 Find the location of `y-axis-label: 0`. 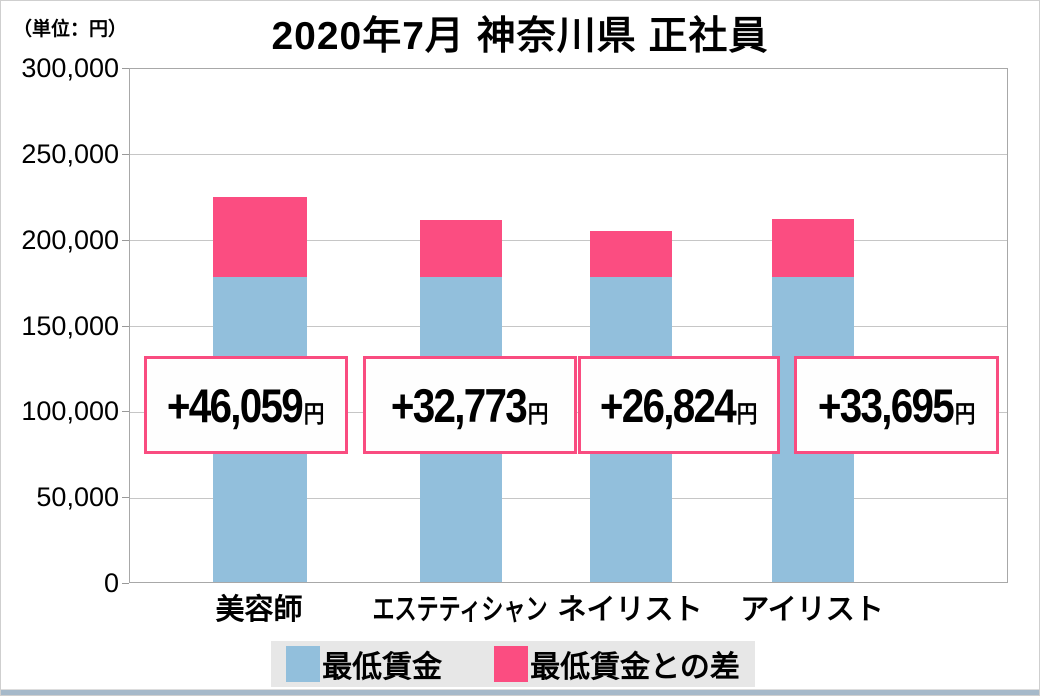

y-axis-label: 0 is located at coordinates (111, 583).